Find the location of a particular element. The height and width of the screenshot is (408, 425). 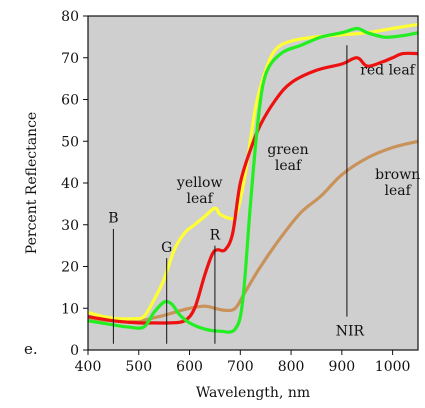

y-tick-label: 20 is located at coordinates (70, 268).